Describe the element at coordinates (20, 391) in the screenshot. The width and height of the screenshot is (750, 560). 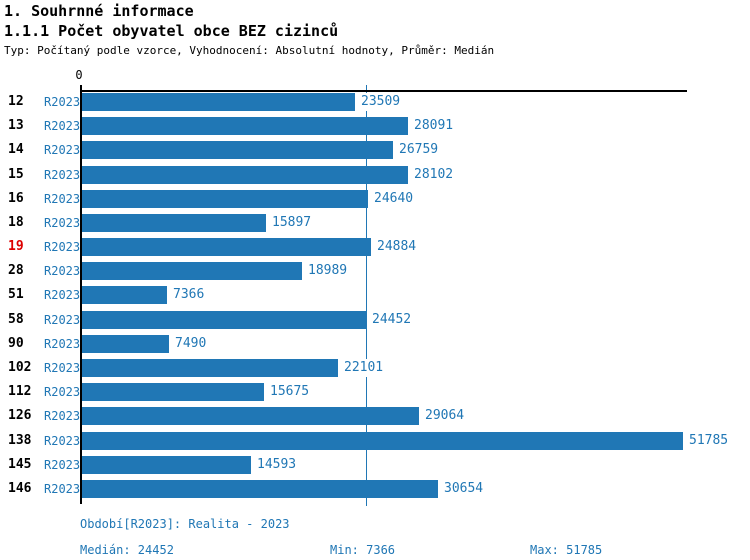
I see `category-label: 112` at that location.